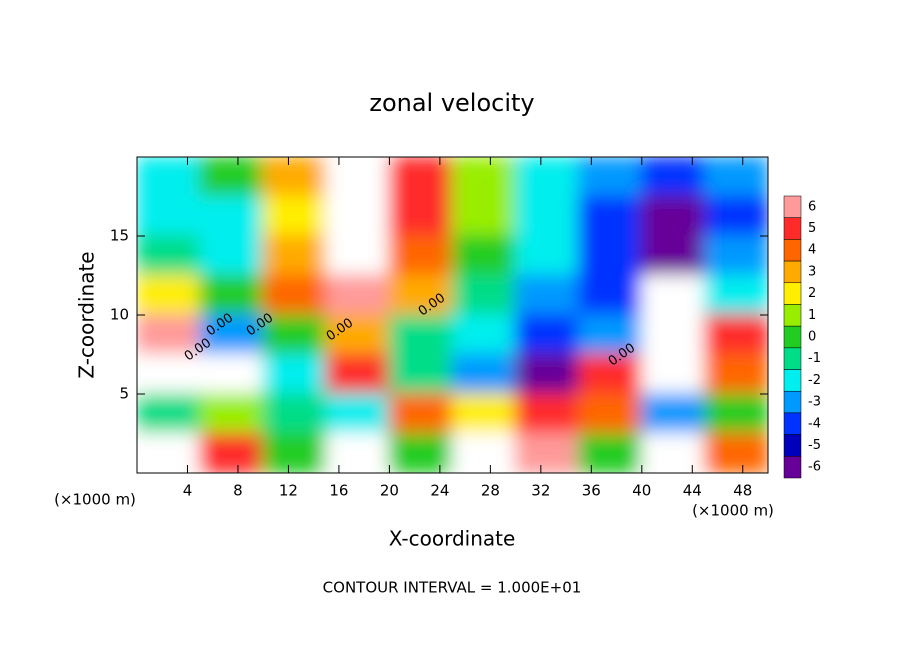 This screenshot has width=904, height=658. What do you see at coordinates (812, 293) in the screenshot?
I see `colorbar-label: 2` at bounding box center [812, 293].